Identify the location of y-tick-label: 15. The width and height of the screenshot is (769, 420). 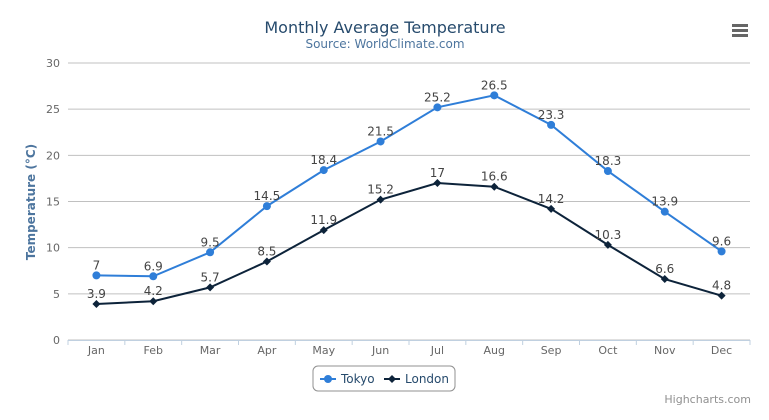
(53, 202).